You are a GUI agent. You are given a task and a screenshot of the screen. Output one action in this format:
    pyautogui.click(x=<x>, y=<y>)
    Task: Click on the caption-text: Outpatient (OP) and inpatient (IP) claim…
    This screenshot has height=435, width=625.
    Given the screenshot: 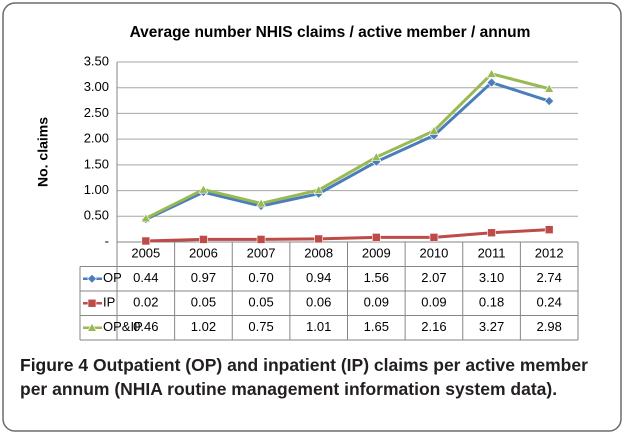 What is the action you would take?
    pyautogui.click(x=304, y=377)
    